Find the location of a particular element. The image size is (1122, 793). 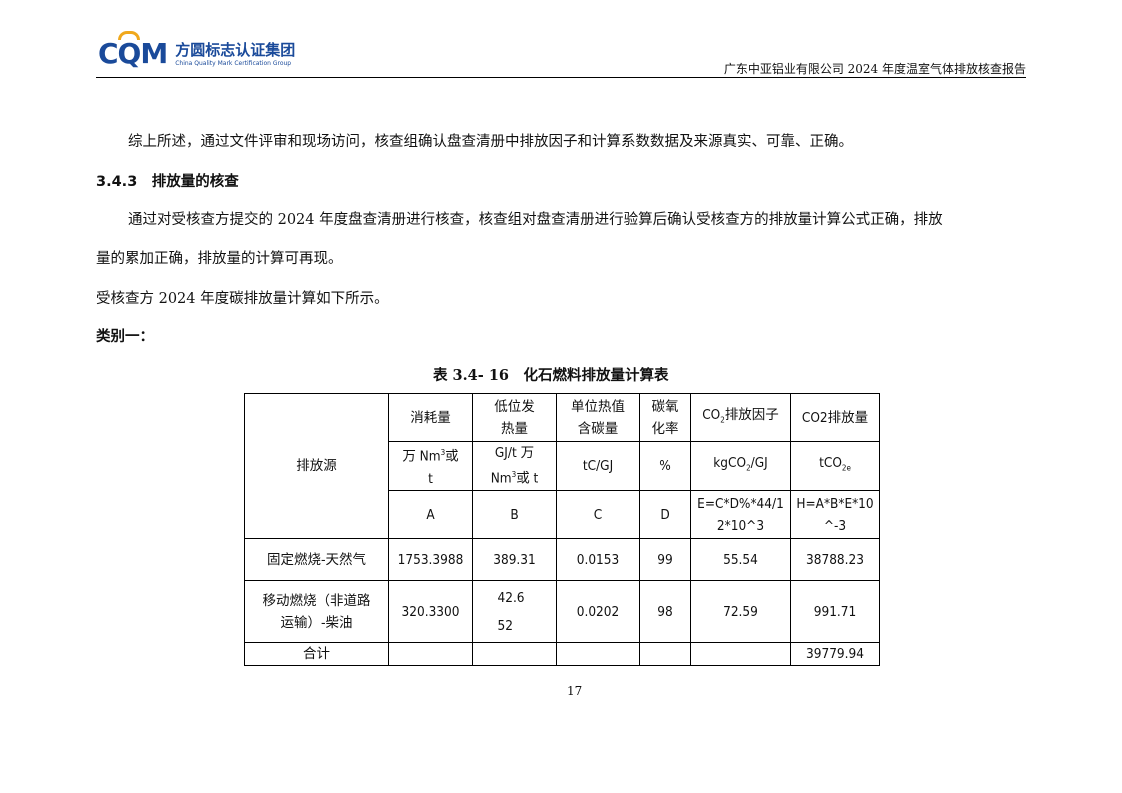

cell-d: 99 is located at coordinates (665, 559).